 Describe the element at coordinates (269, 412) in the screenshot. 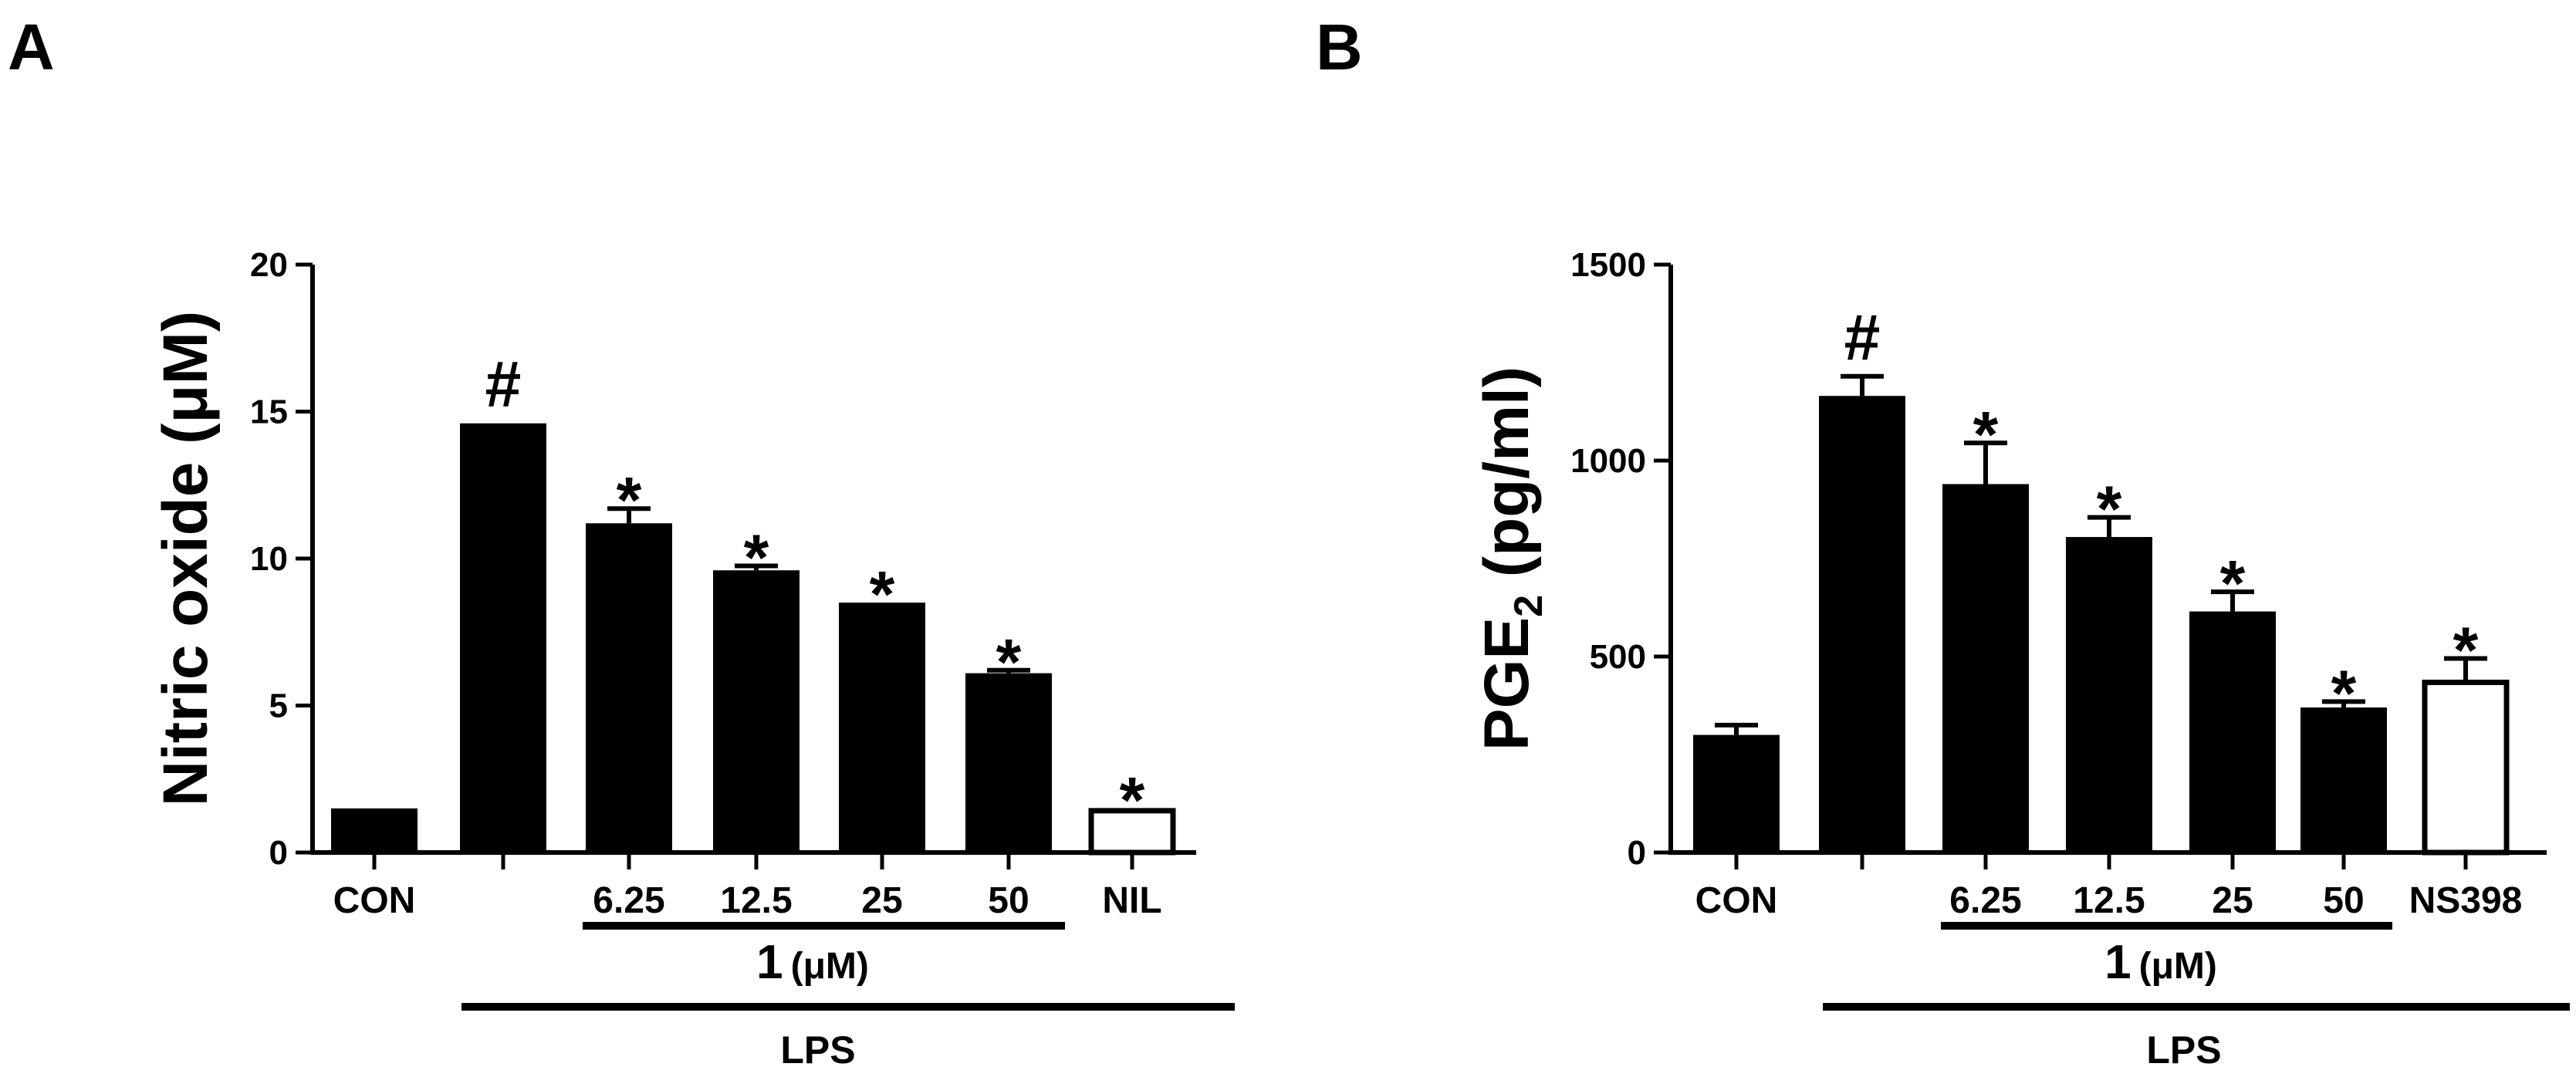

I see `y-tick-label: 15` at that location.